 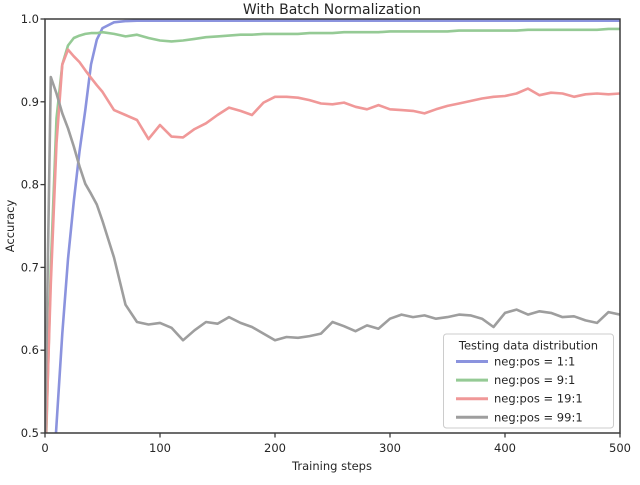 I want to click on x-tick-label: 100, so click(x=160, y=448).